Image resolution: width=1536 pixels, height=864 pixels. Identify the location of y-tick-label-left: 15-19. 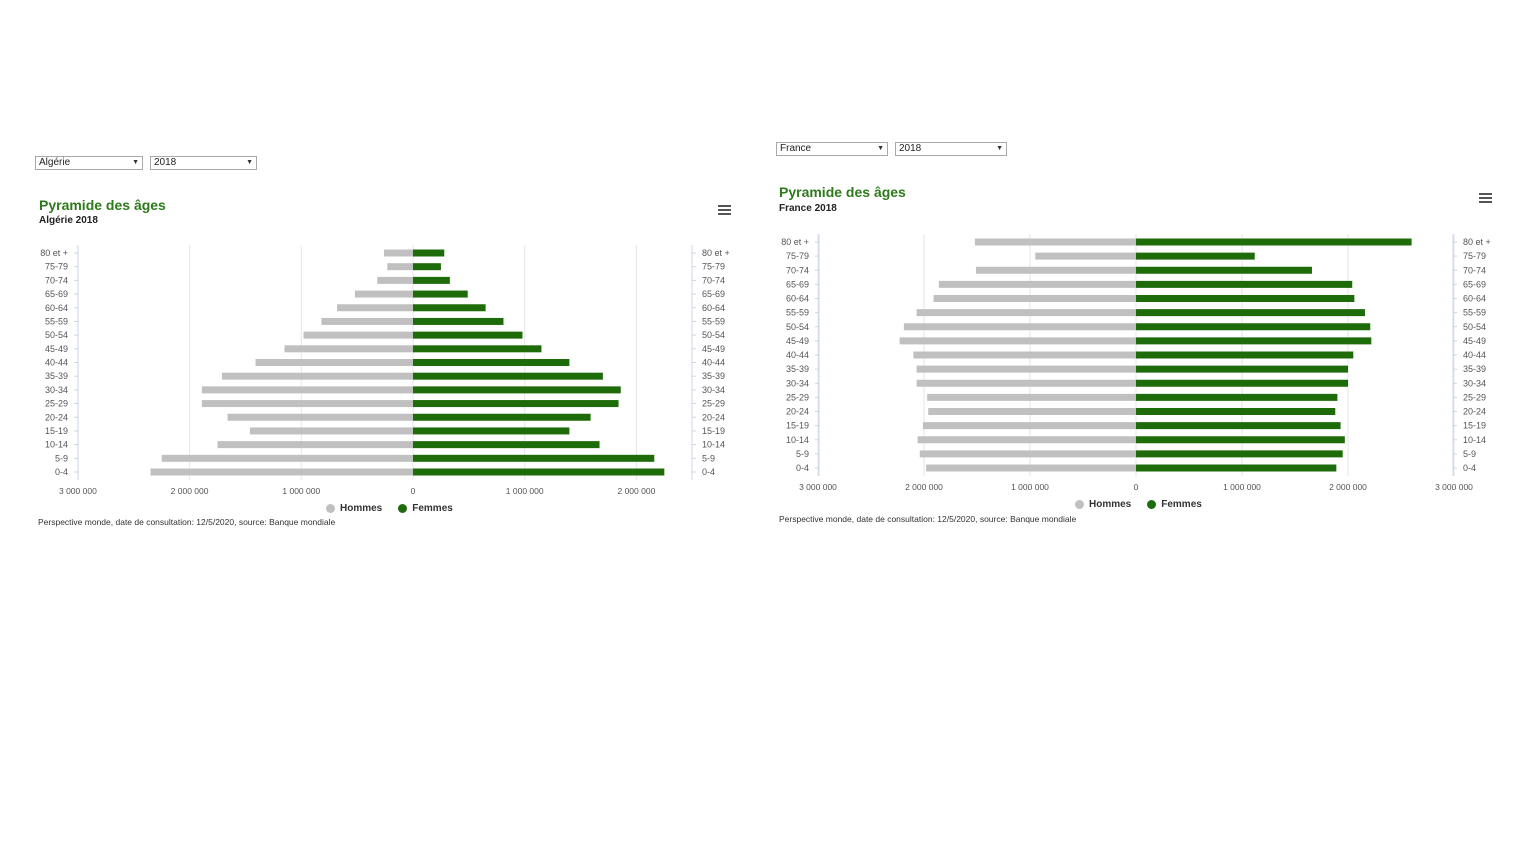
(56, 431).